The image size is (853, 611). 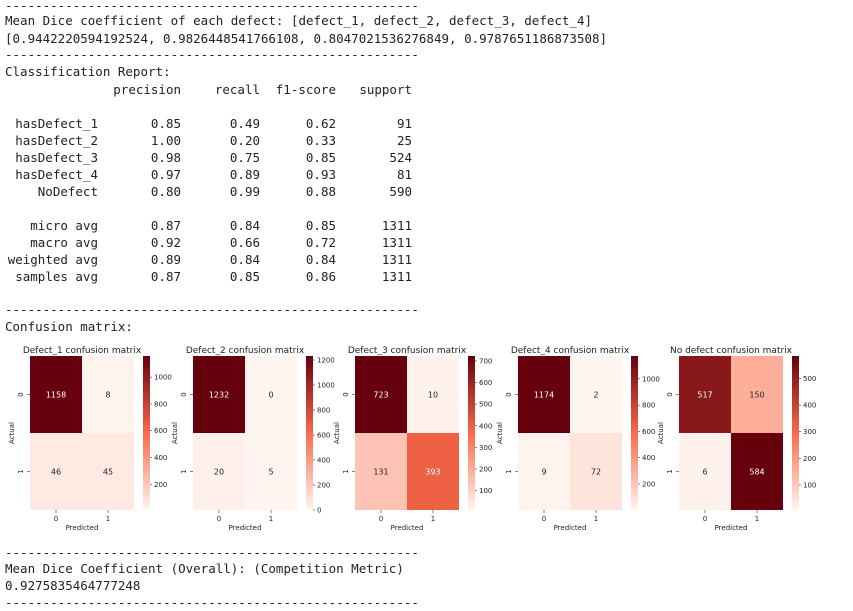 I want to click on report-cell: 0.87, so click(x=165, y=225).